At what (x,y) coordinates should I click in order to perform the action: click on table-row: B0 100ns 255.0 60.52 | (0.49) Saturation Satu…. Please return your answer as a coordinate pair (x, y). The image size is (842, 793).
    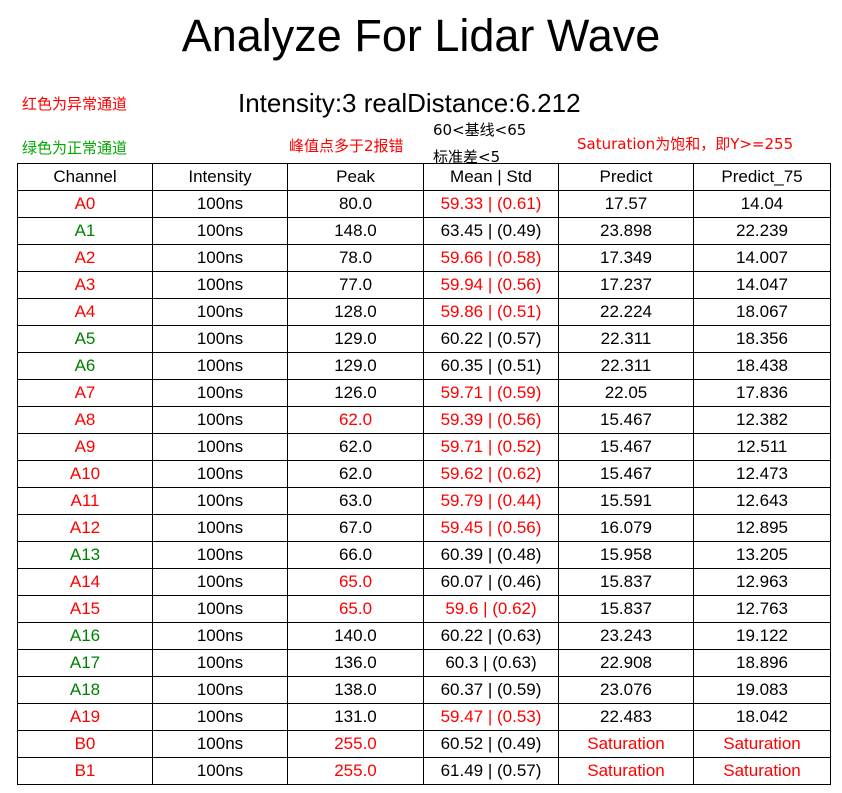
    Looking at the image, I should click on (424, 744).